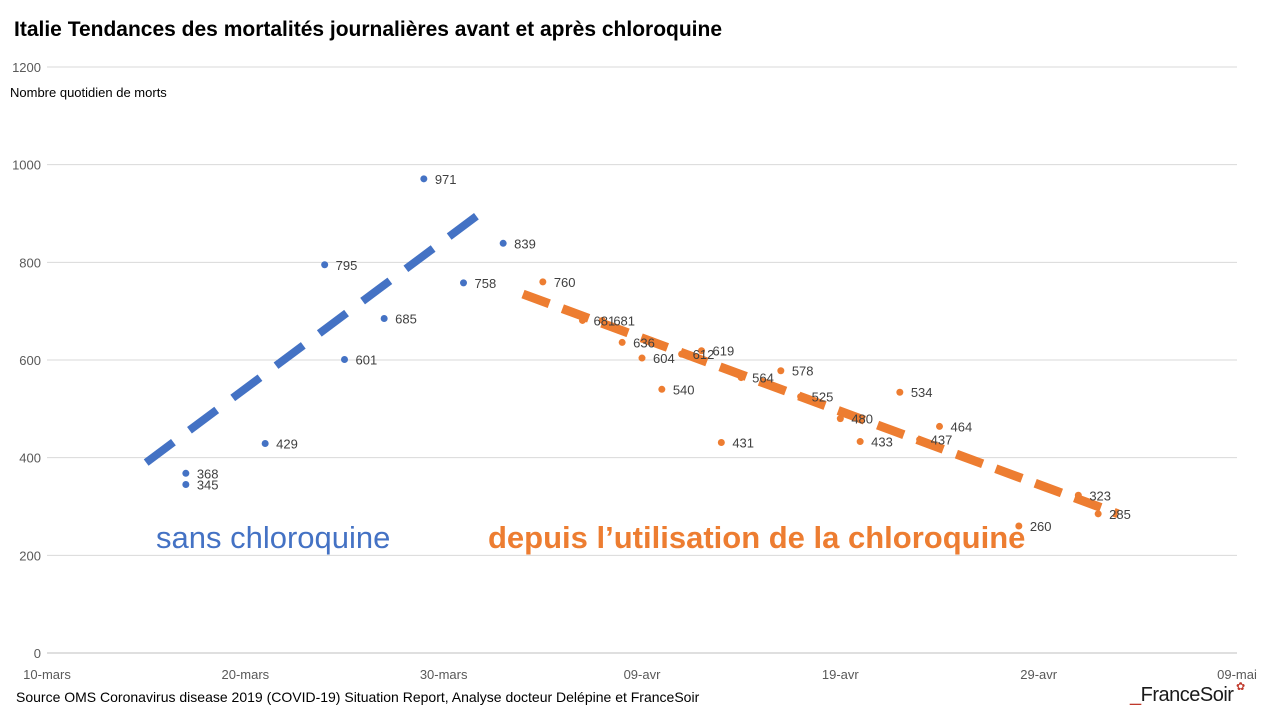  Describe the element at coordinates (37, 653) in the screenshot. I see `y-tick-label-0: 0` at that location.